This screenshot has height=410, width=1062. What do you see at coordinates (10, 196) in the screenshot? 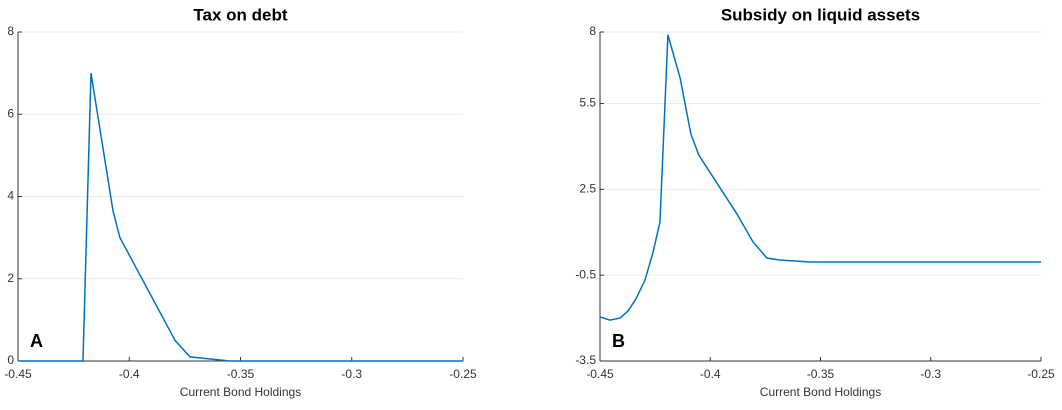
I see `y-tick-label: 4` at bounding box center [10, 196].